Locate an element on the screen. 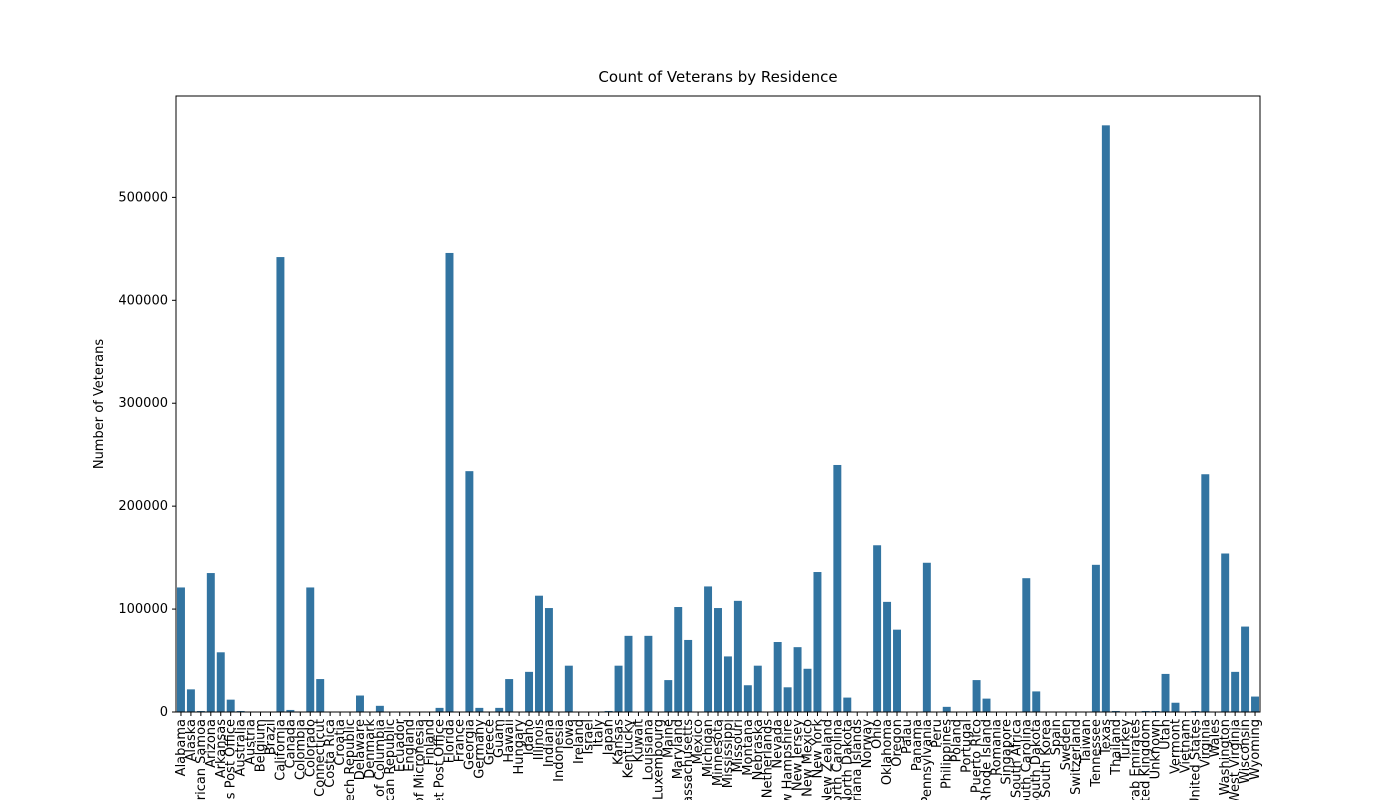  x-tick-label: District of Columbia is located at coordinates (380, 759).